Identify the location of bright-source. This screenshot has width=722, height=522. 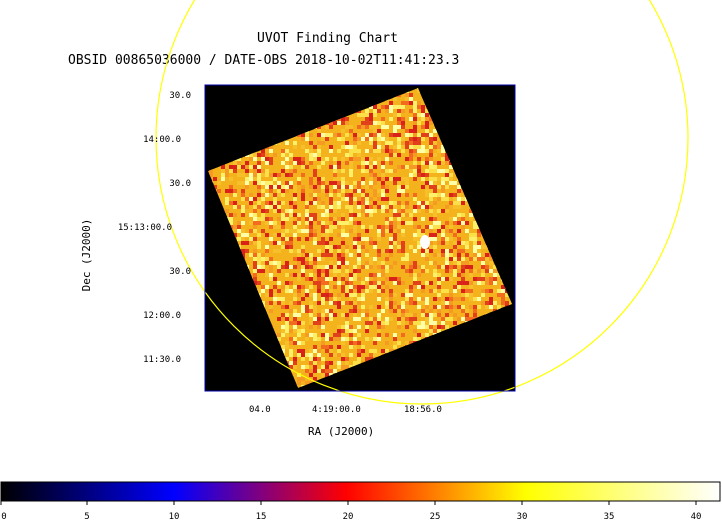
(425, 242).